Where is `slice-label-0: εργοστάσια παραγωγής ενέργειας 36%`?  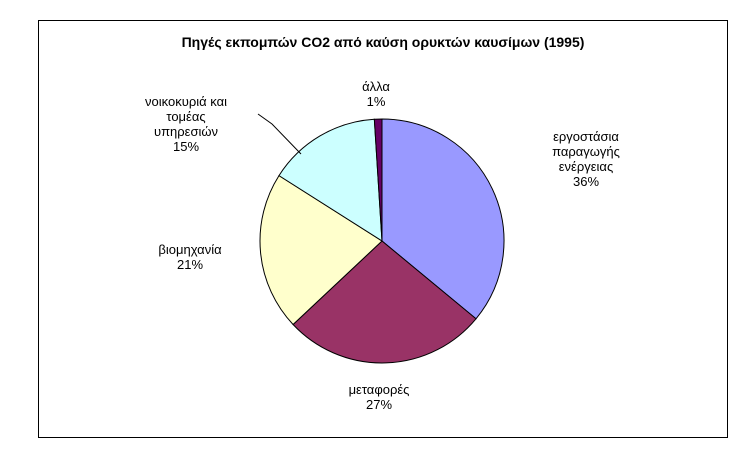
slice-label-0: εργοστάσια παραγωγής ενέργειας 36% is located at coordinates (586, 159).